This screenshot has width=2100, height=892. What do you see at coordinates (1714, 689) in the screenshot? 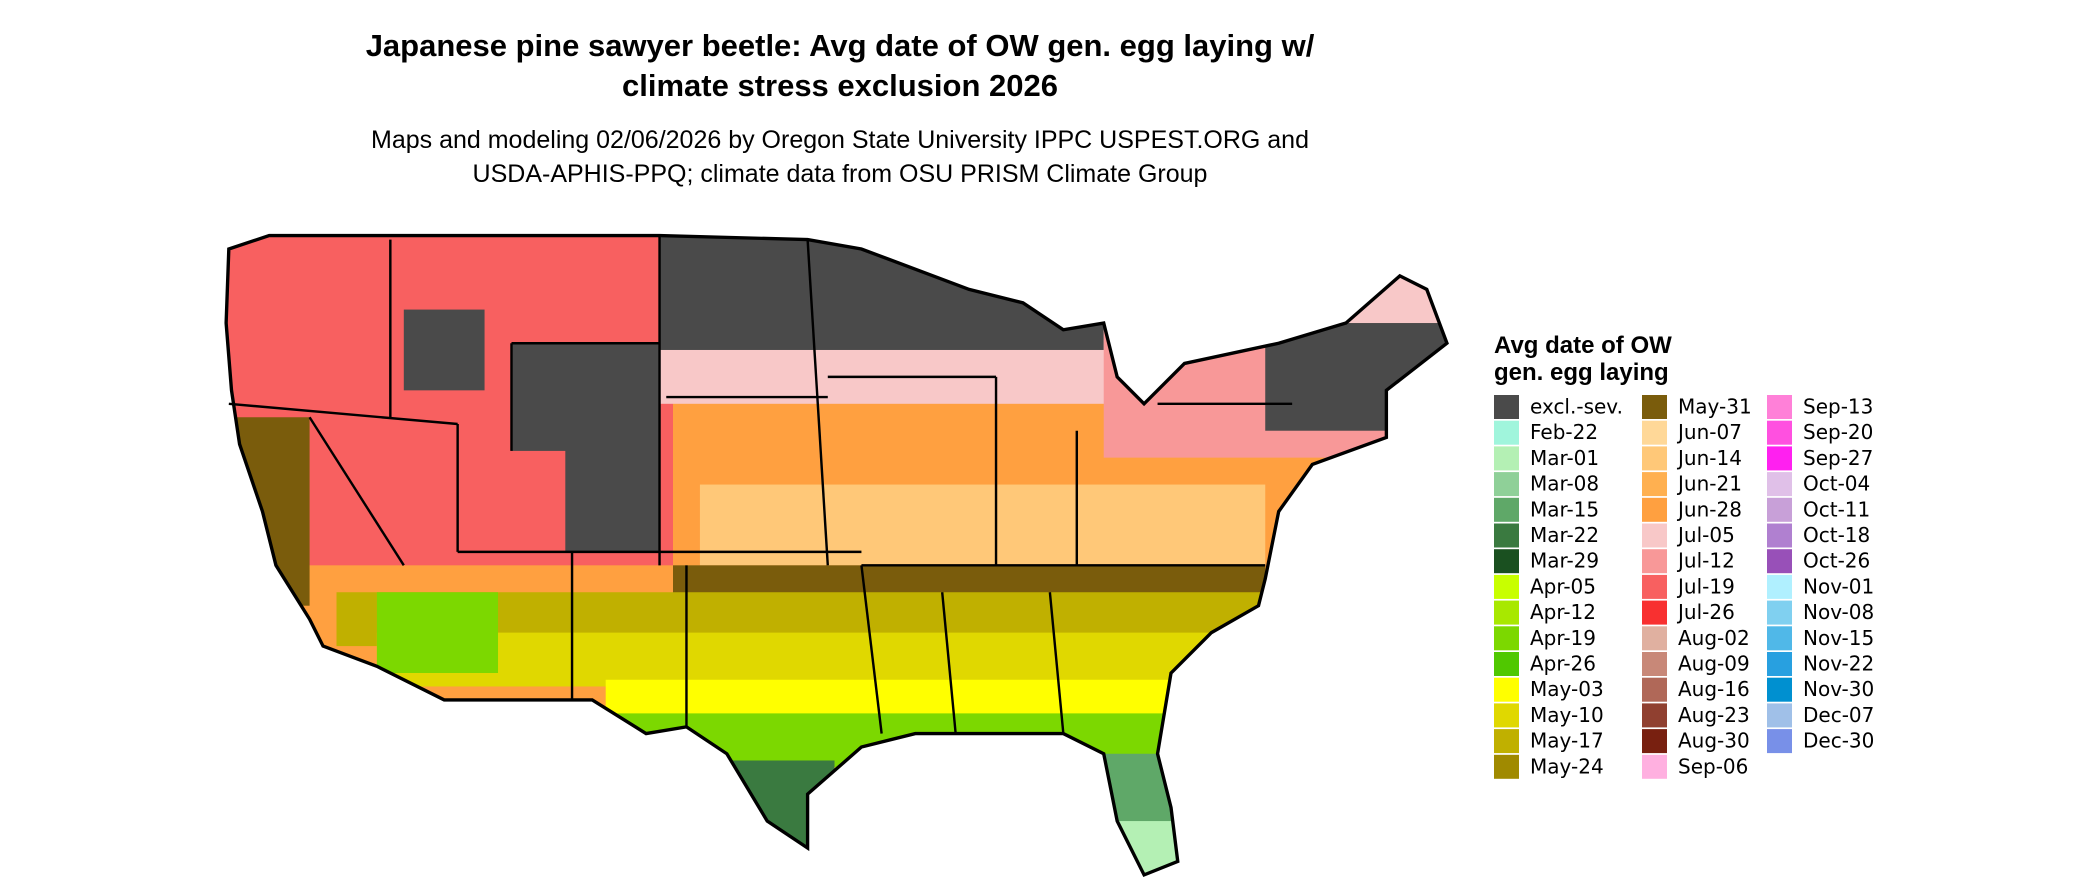
I see `legend-label: Aug-16` at bounding box center [1714, 689].